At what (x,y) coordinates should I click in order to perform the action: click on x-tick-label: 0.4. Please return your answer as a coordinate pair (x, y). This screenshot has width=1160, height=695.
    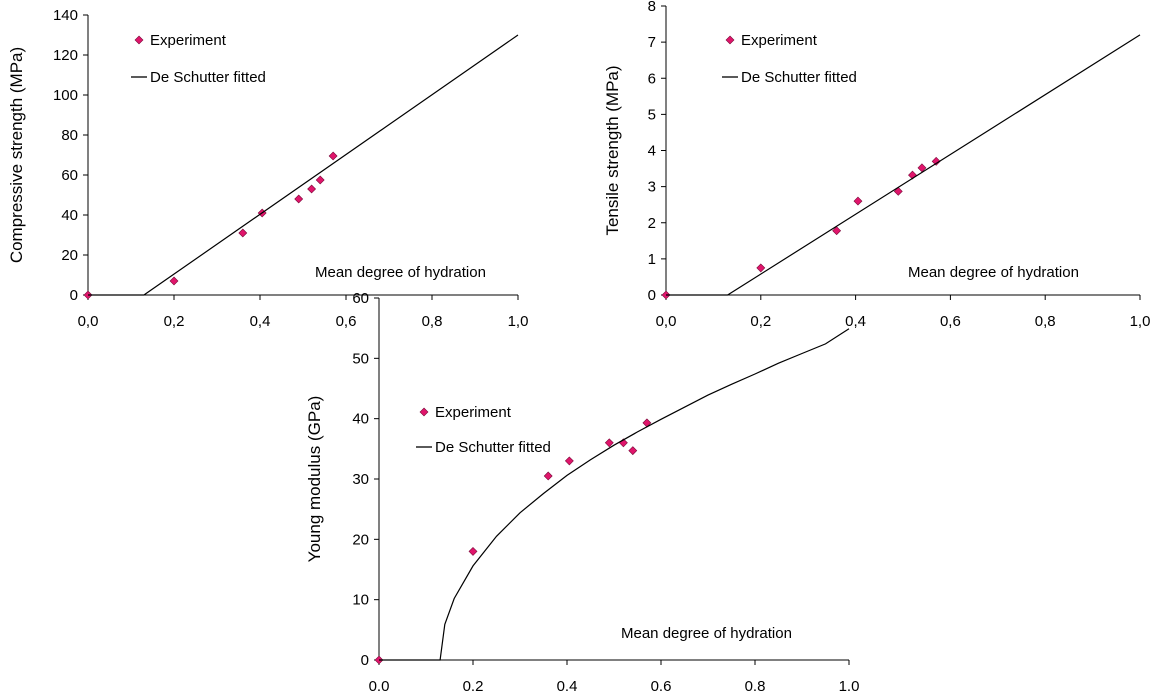
    Looking at the image, I should click on (567, 686).